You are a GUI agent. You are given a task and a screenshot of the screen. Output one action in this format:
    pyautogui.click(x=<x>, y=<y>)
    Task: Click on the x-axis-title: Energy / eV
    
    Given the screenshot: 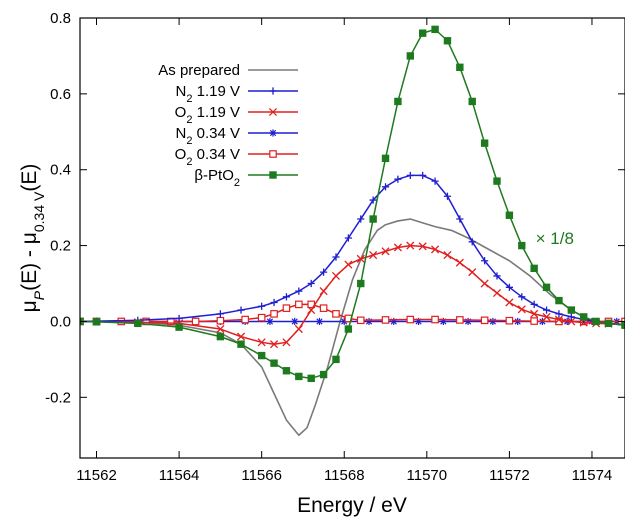 What is the action you would take?
    pyautogui.click(x=352, y=505)
    